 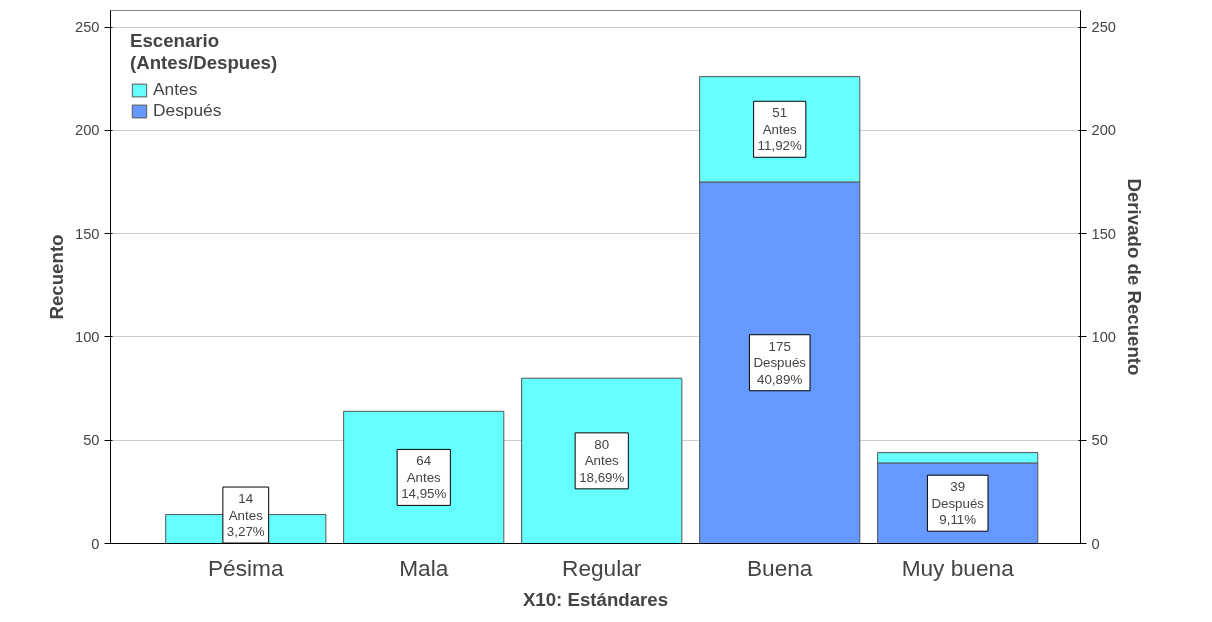 What do you see at coordinates (602, 460) in the screenshot?
I see `data-label: 80 Antes 18,69%` at bounding box center [602, 460].